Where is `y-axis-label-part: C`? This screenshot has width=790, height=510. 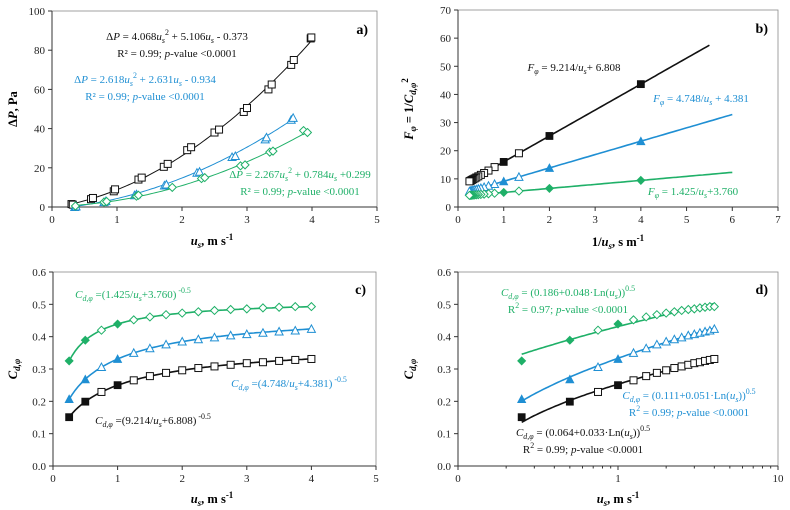
y-axis-label-part: C is located at coordinates (13, 374).